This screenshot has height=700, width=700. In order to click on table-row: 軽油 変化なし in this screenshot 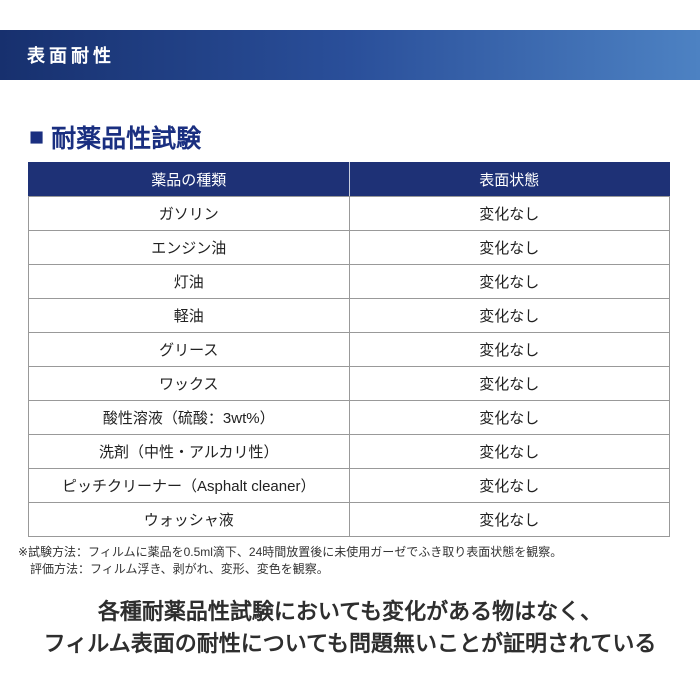, I will do `click(349, 315)`.